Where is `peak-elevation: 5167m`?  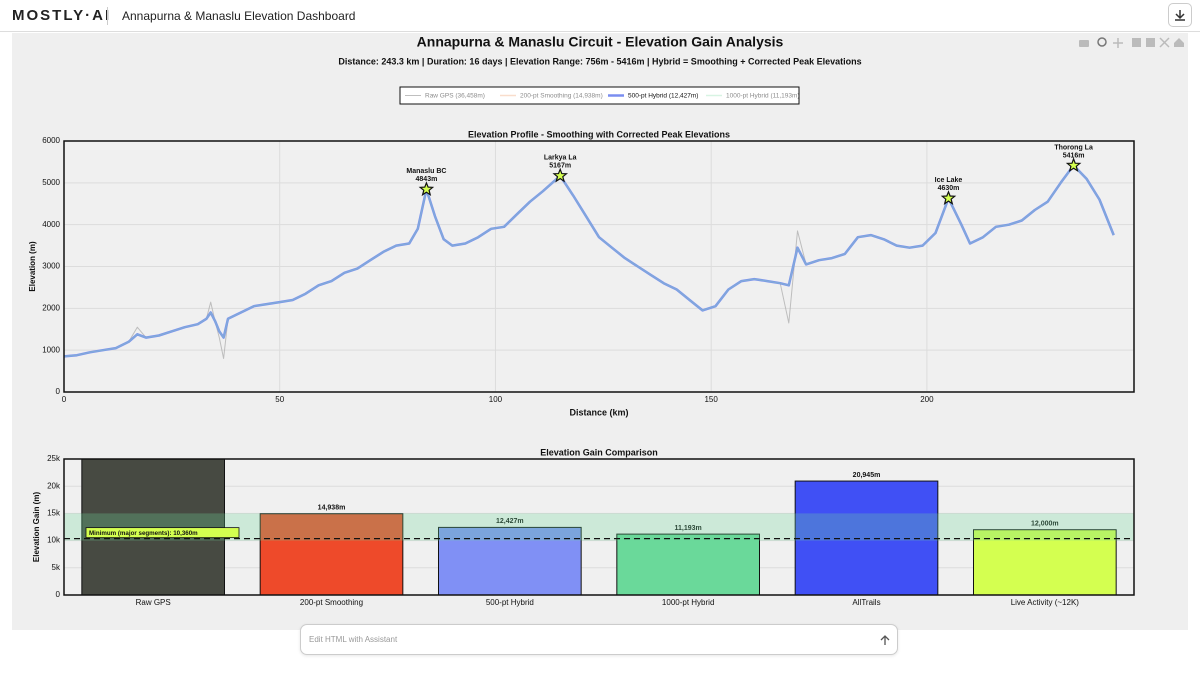 peak-elevation: 5167m is located at coordinates (560, 166).